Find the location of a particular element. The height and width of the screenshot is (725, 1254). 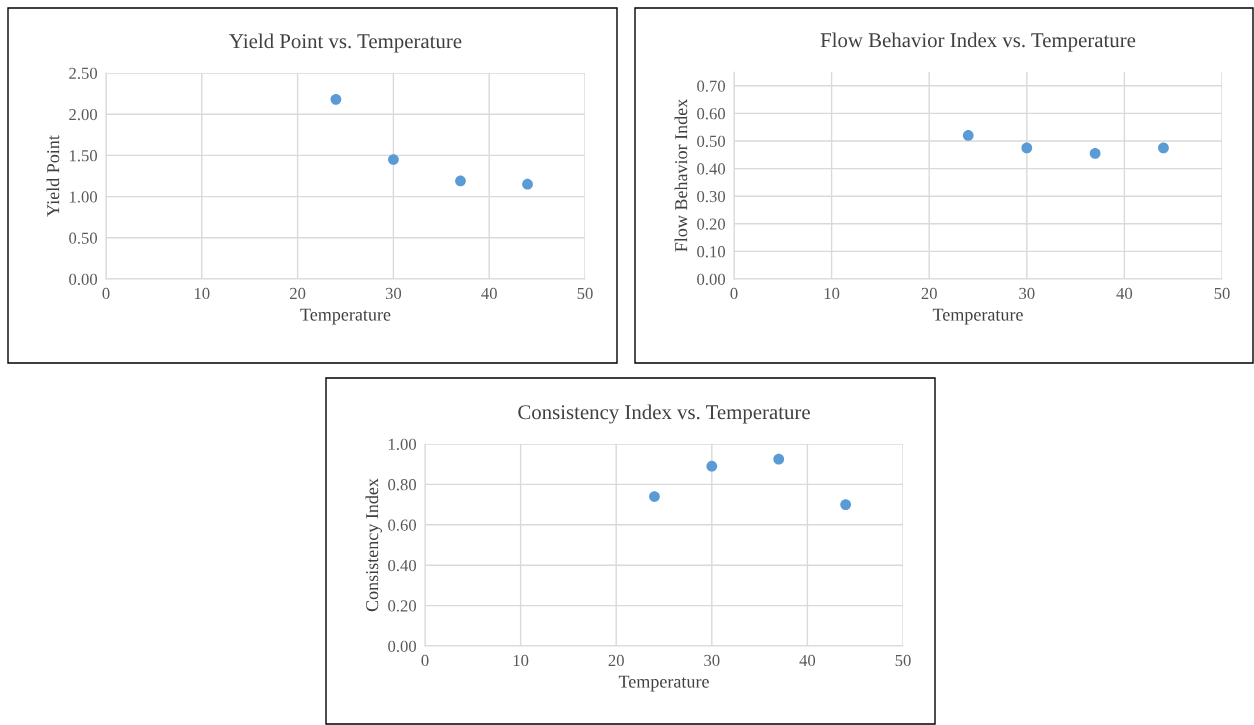

y-tick-label: 0.10 is located at coordinates (711, 252).